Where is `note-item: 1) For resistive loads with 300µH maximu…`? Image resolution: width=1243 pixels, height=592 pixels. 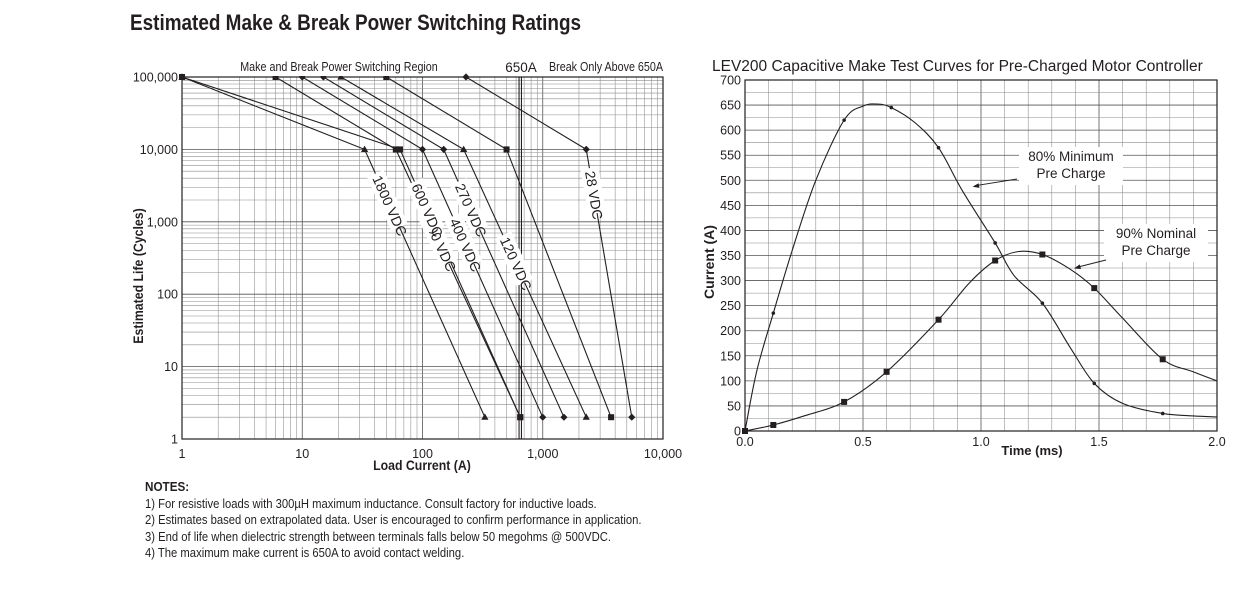
note-item: 1) For resistive loads with 300µH maximu… is located at coordinates (371, 503).